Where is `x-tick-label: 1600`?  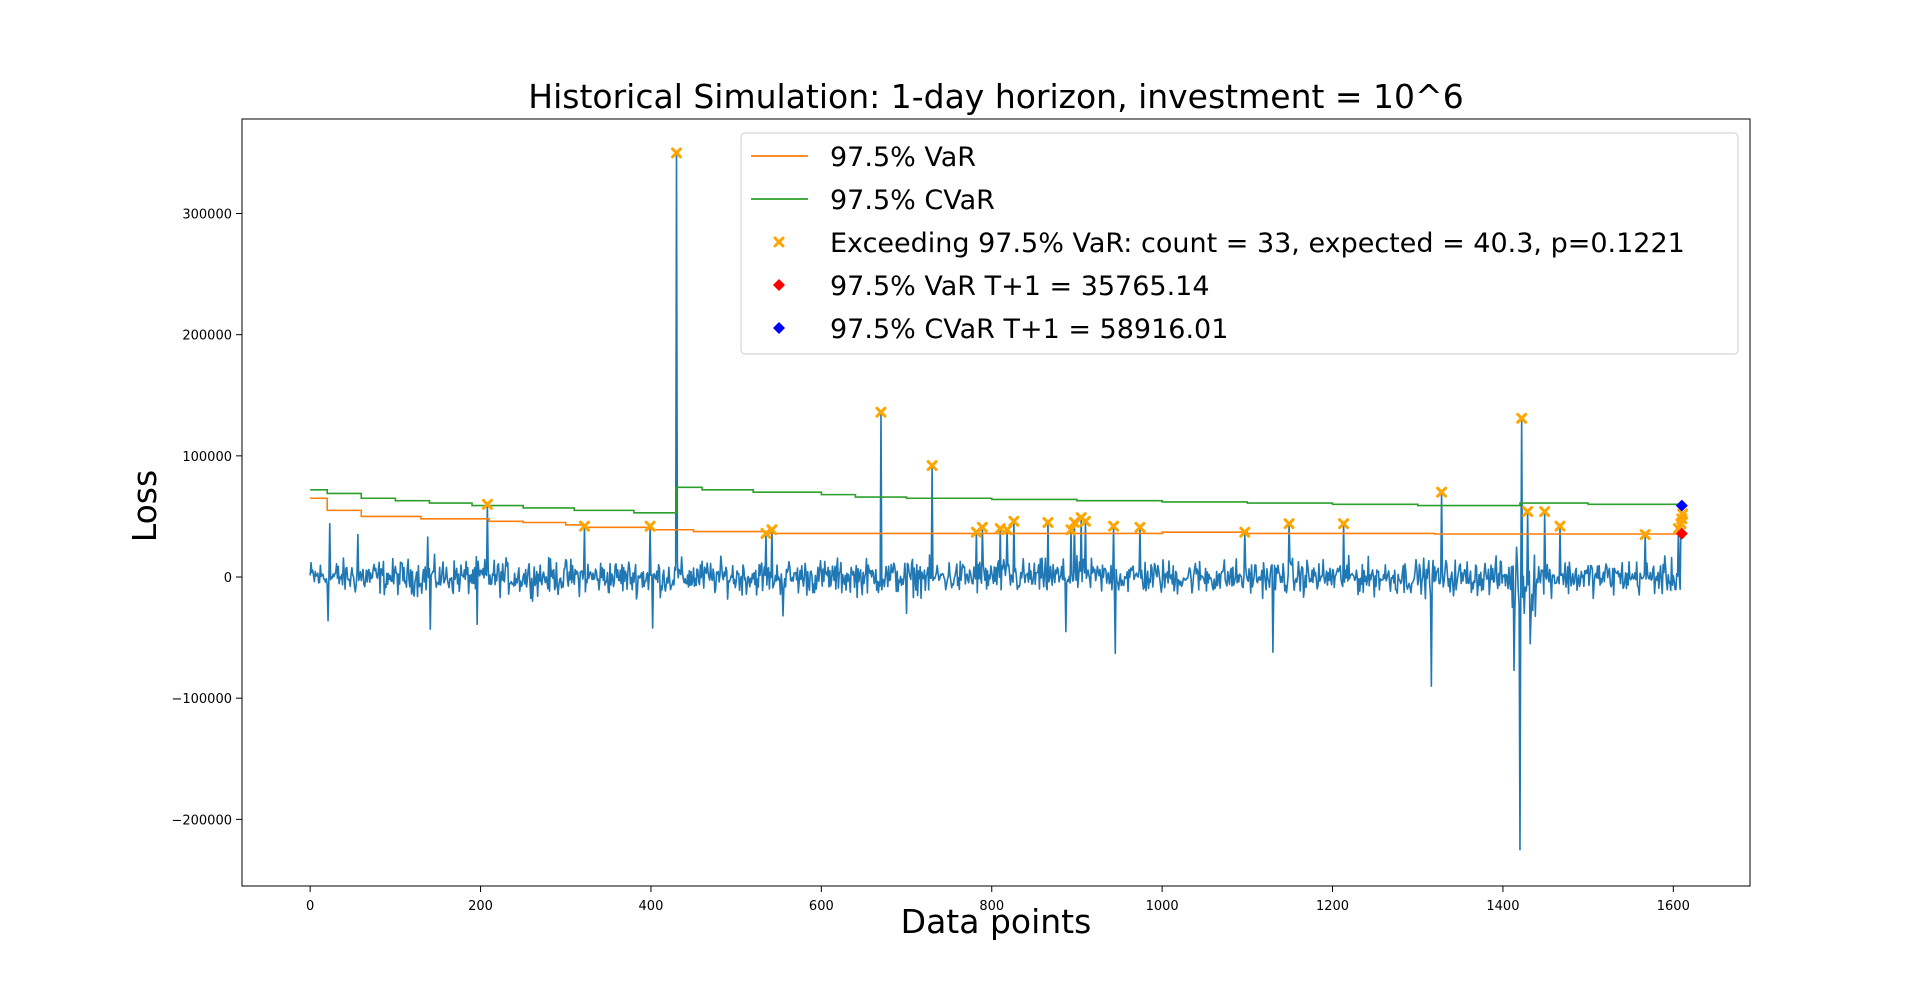 x-tick-label: 1600 is located at coordinates (1673, 906).